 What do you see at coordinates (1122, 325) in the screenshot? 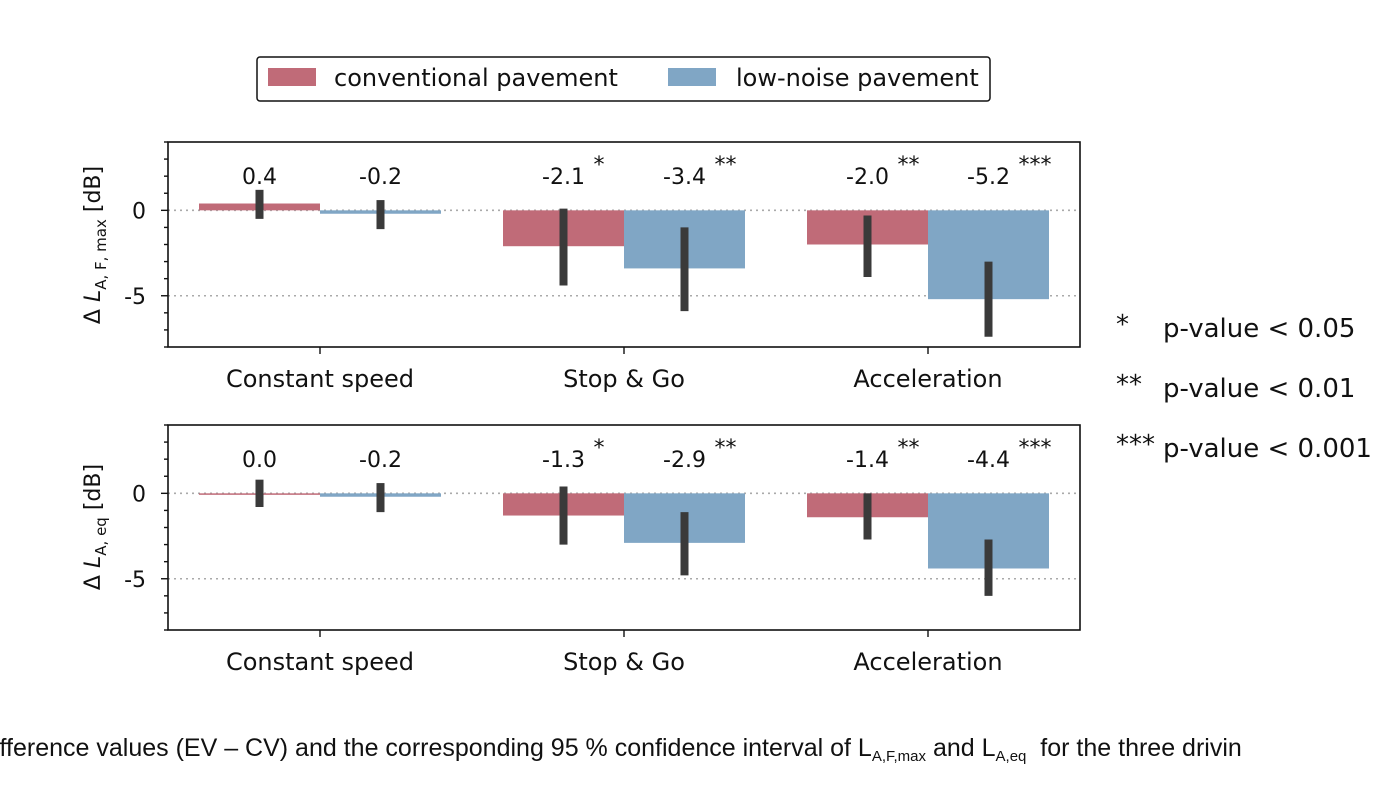
I see `sig-stars-1: *` at bounding box center [1122, 325].